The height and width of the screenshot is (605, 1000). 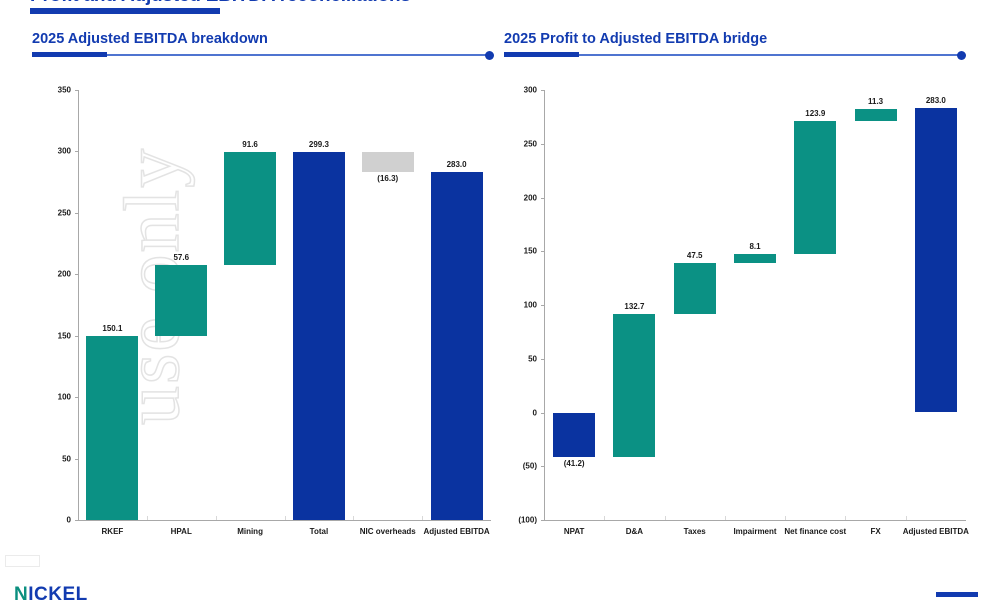 I want to click on company-logo: NICKEL, so click(x=51, y=594).